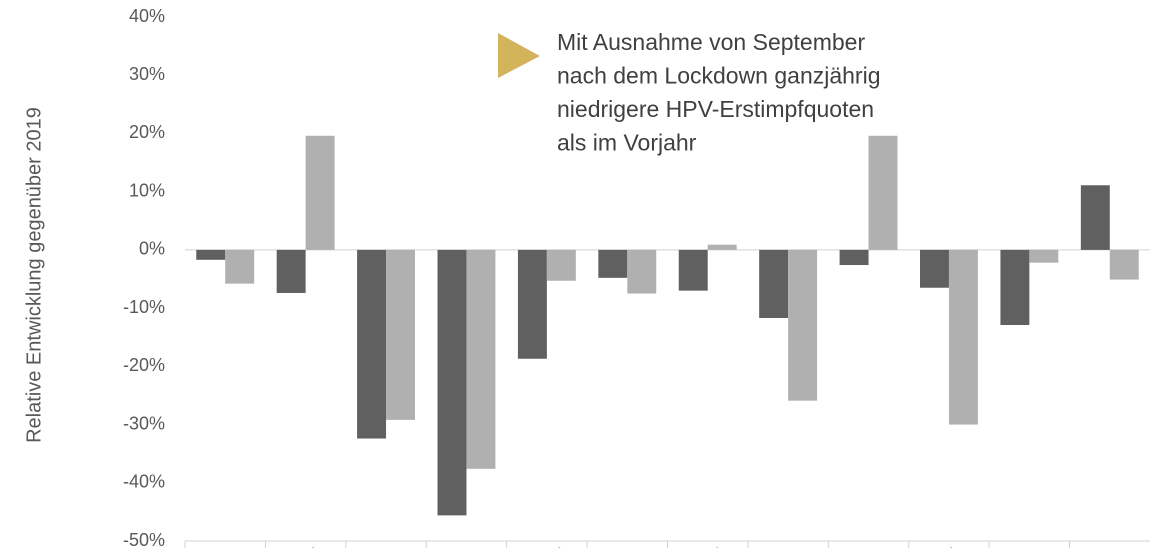 The width and height of the screenshot is (1155, 548). I want to click on x-tick-label: Dez, so click(1110, 546).